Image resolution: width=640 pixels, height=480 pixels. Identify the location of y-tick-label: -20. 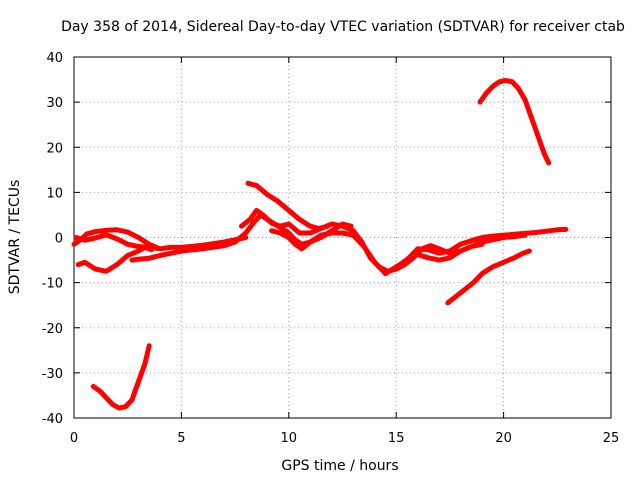
(52, 329).